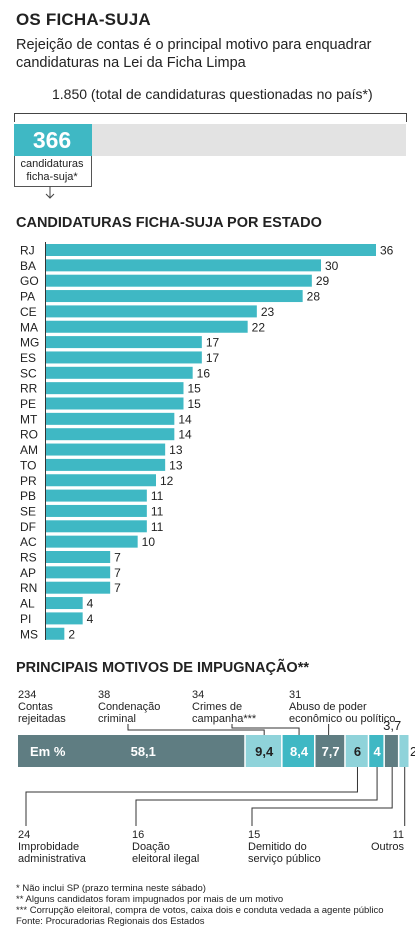  I want to click on motive-annotation-0-line-2: rejeitadas, so click(42, 719).